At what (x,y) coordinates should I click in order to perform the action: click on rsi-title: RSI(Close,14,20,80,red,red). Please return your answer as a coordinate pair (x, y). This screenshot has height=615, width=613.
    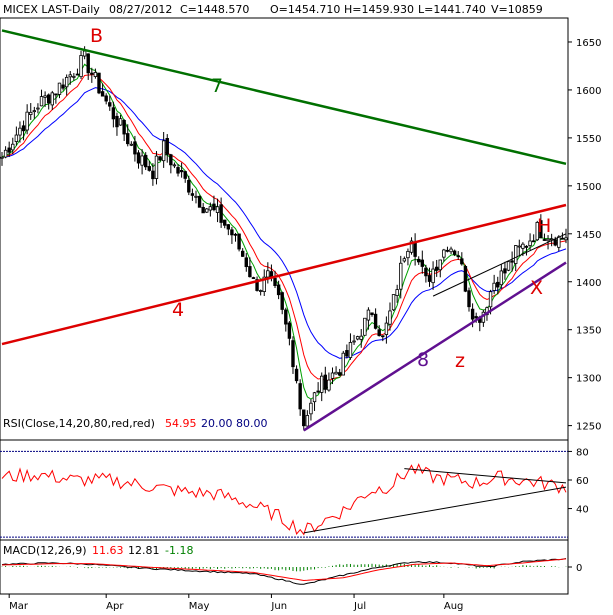
    Looking at the image, I should click on (79, 423).